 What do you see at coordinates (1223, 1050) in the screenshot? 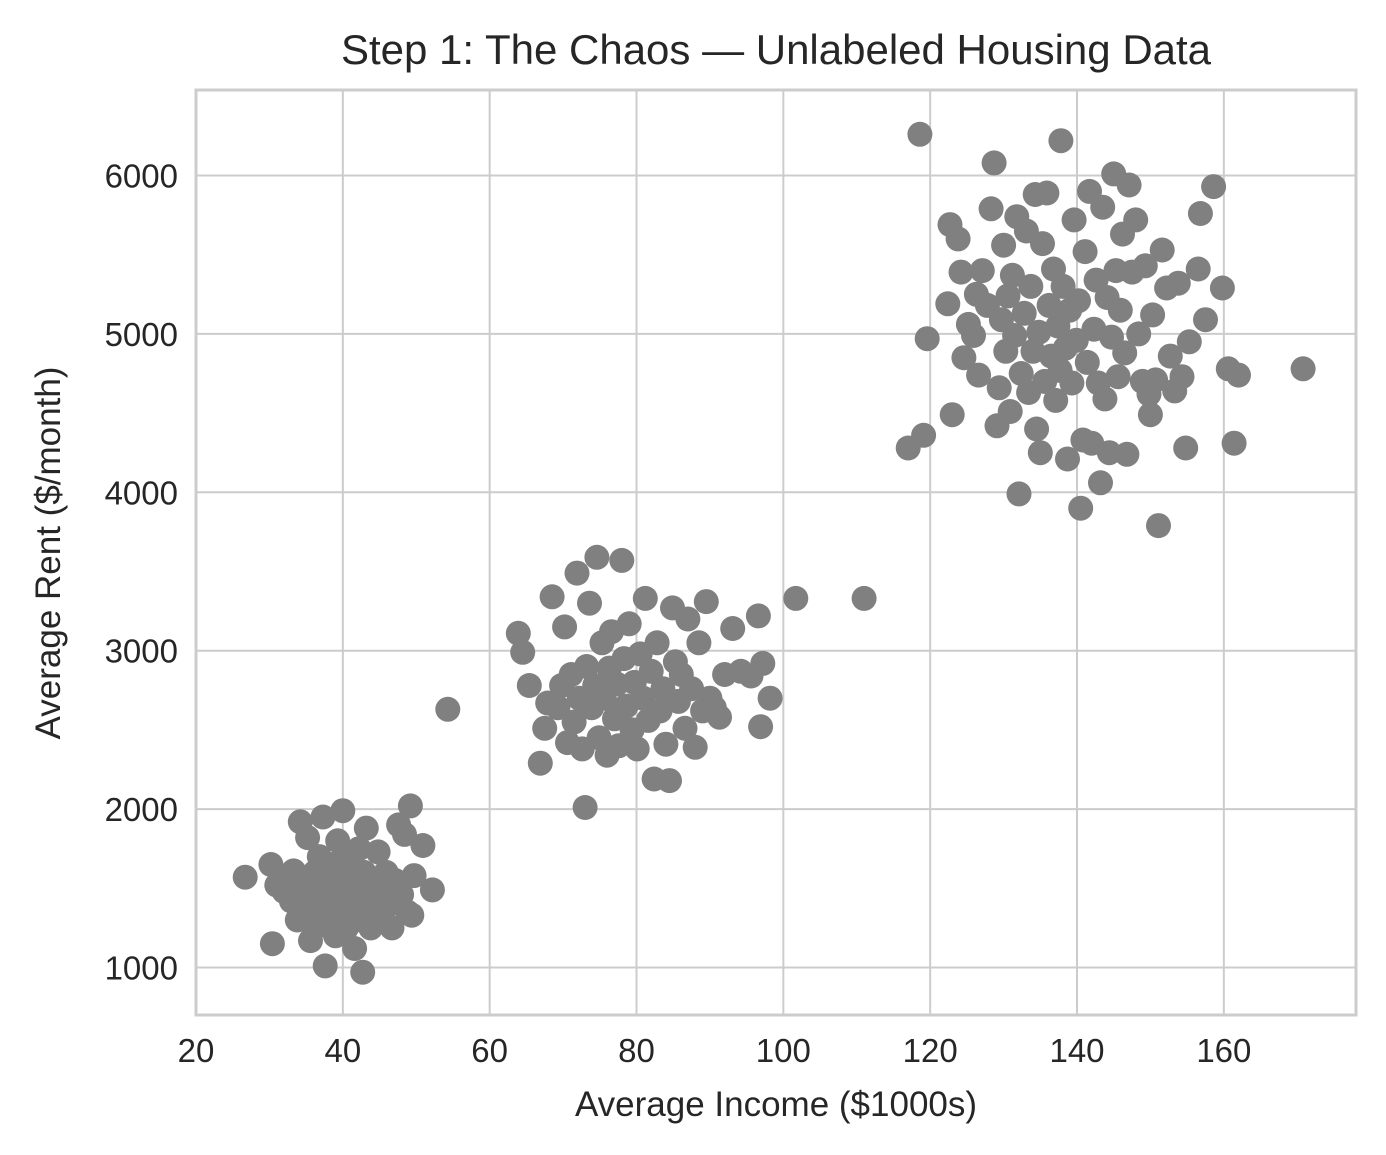
I see `x-tick-label: 160` at bounding box center [1223, 1050].